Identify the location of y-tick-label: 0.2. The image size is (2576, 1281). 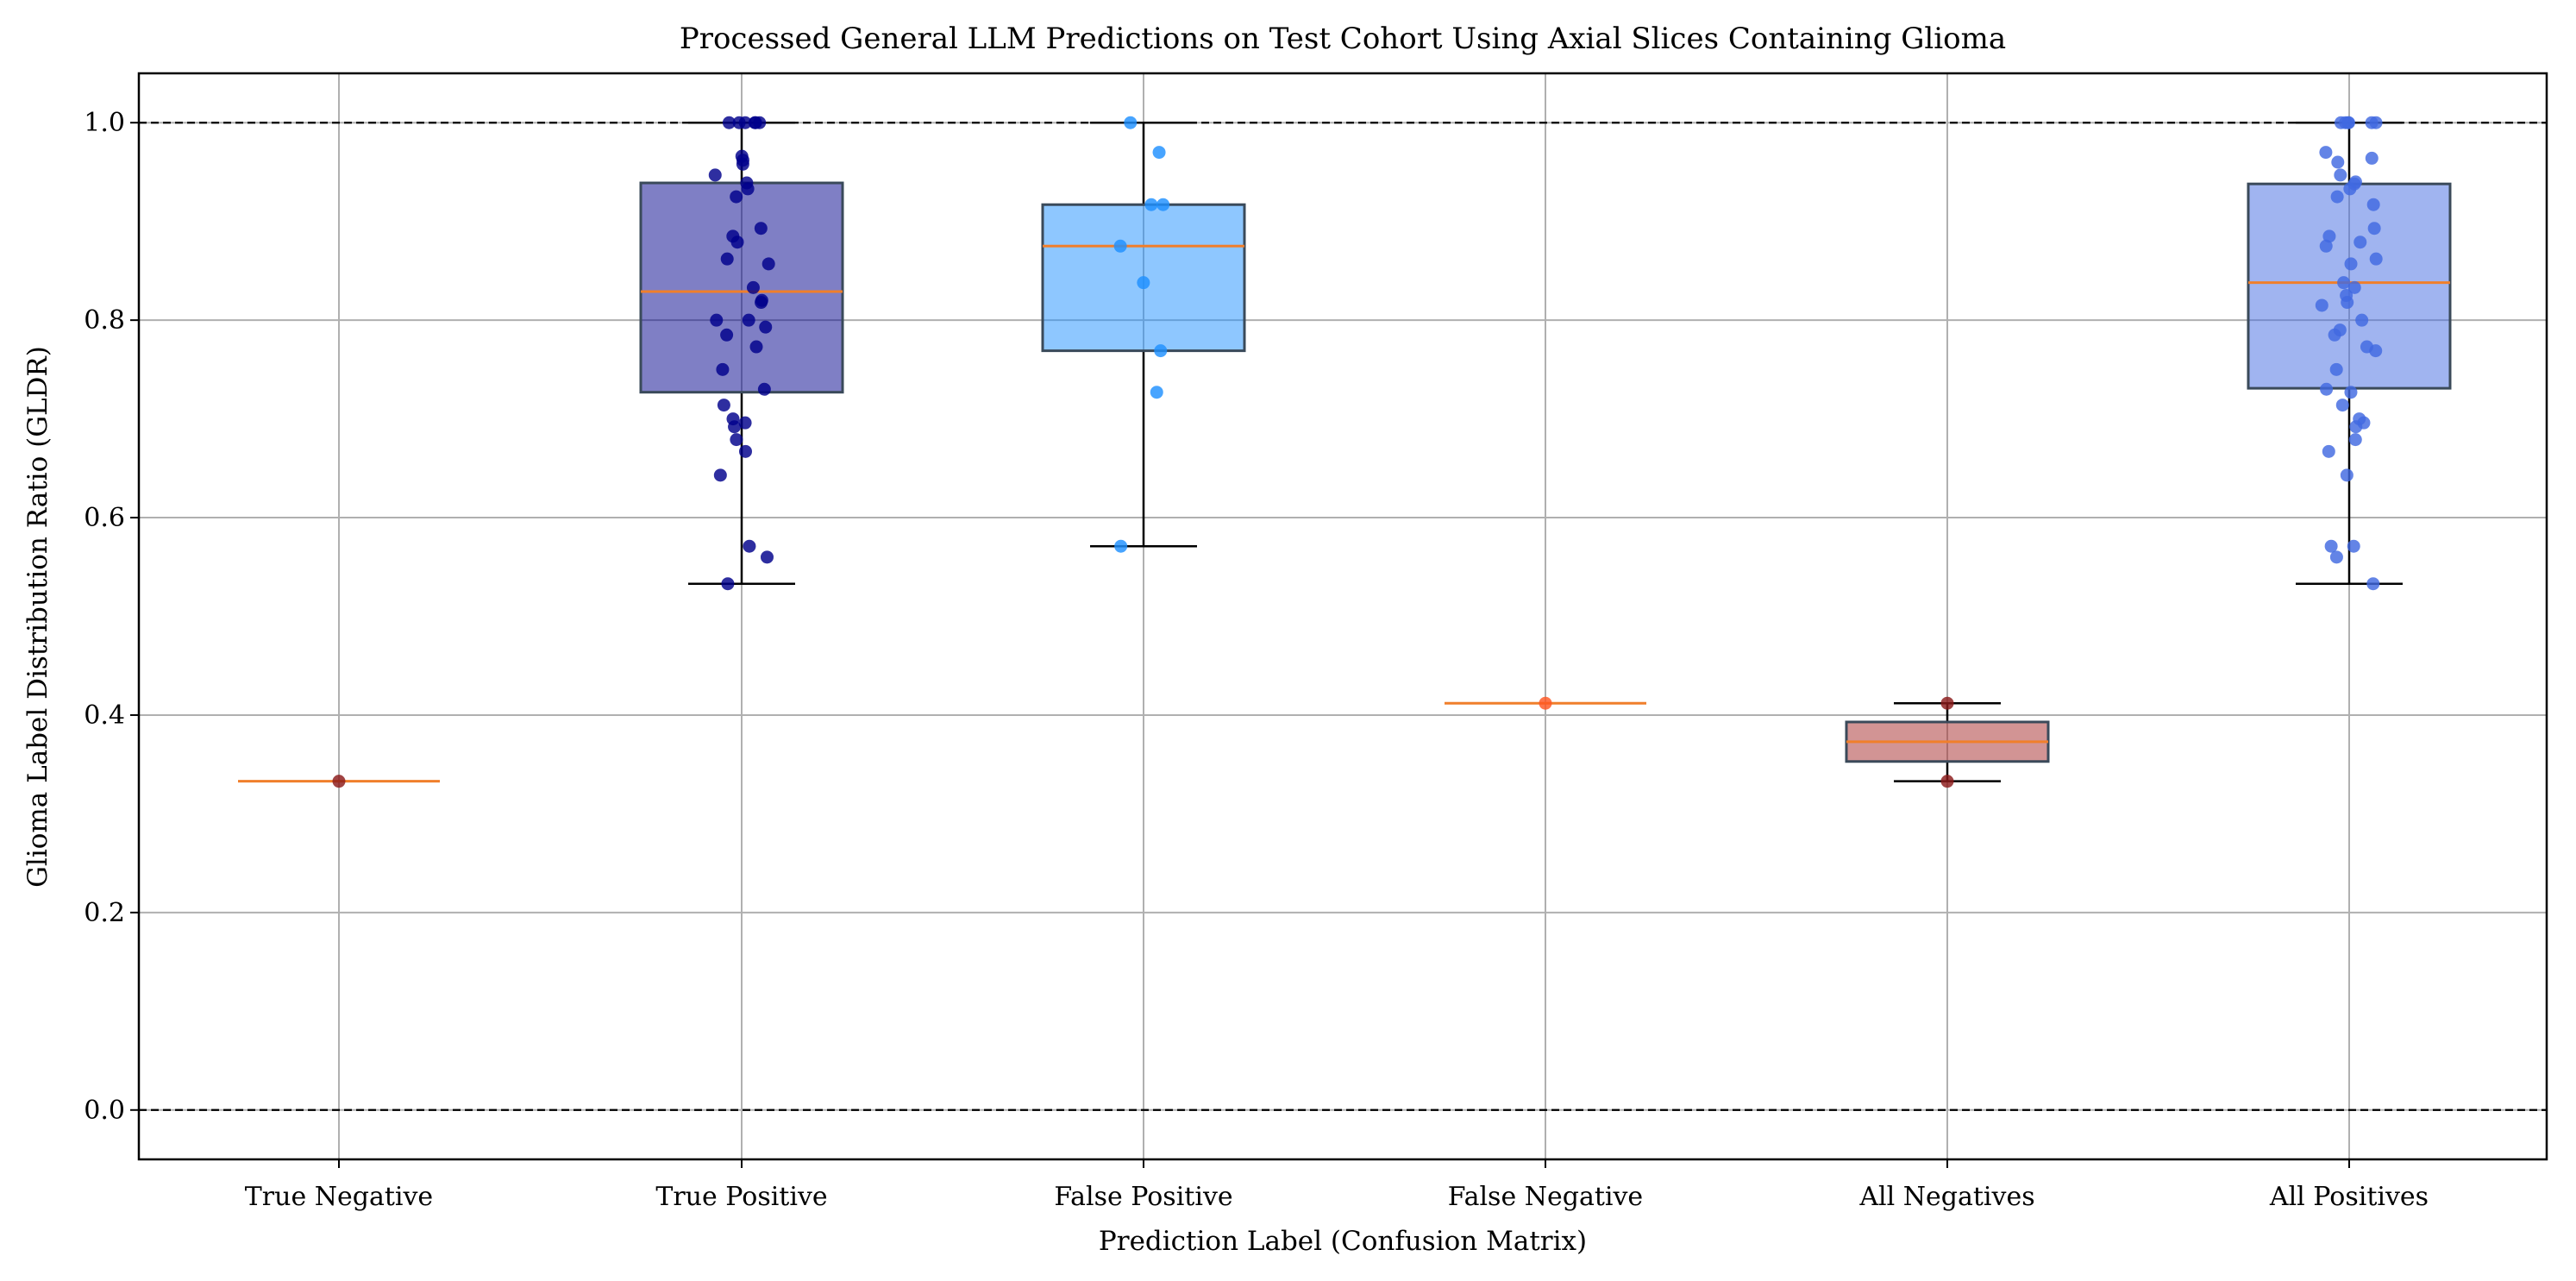
(104, 913).